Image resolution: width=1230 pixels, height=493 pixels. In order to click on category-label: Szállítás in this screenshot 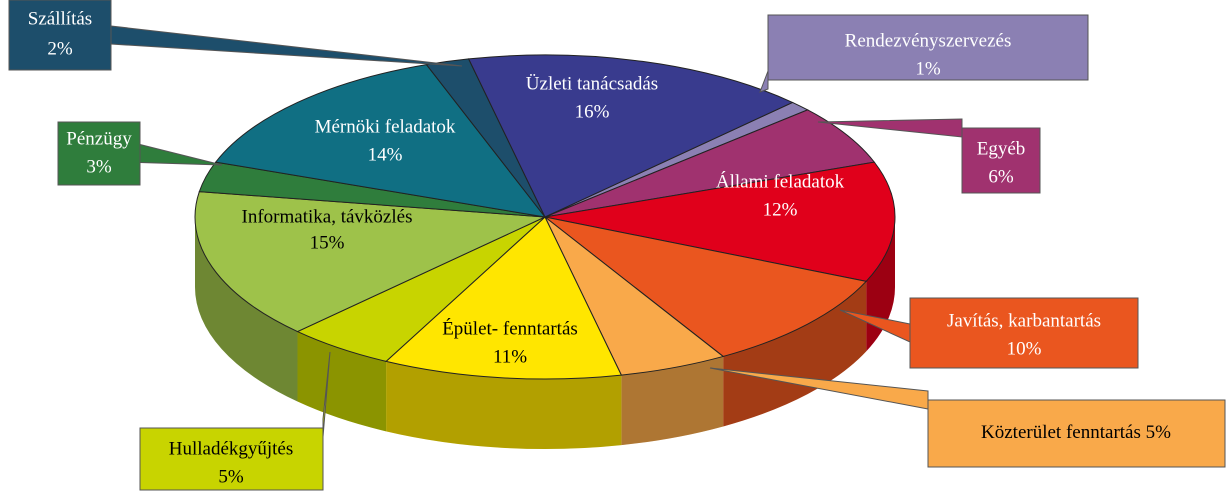, I will do `click(60, 18)`.